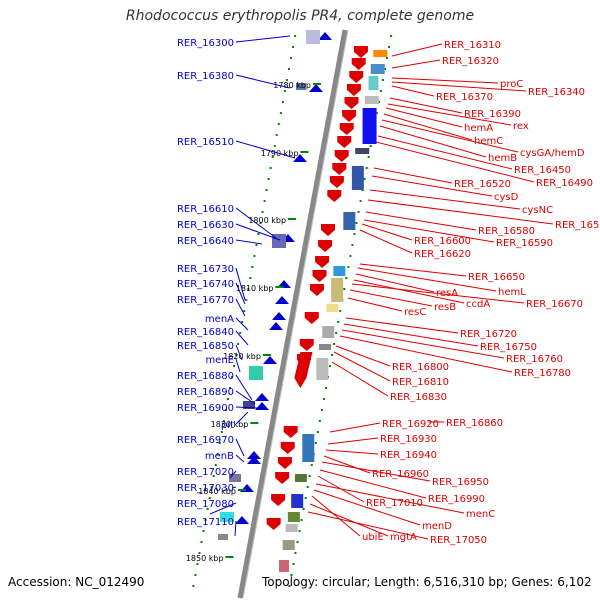 Image resolution: width=600 pixels, height=600 pixels. What do you see at coordinates (502, 158) in the screenshot?
I see `reverse-gene-label: hemB` at bounding box center [502, 158].